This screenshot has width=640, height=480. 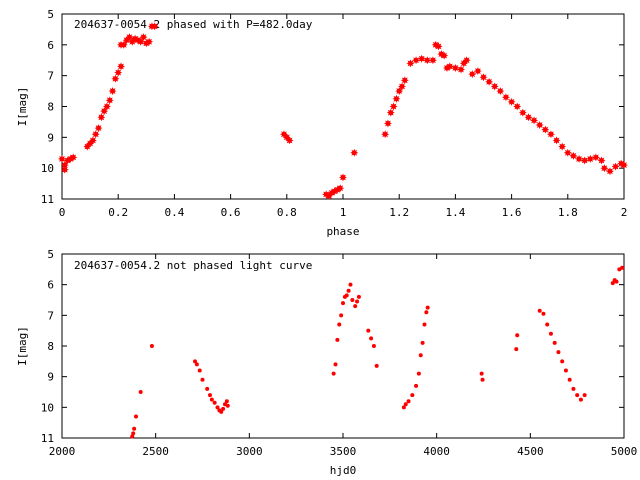 What do you see at coordinates (50, 285) in the screenshot?
I see `y-tick-label: 6` at bounding box center [50, 285].